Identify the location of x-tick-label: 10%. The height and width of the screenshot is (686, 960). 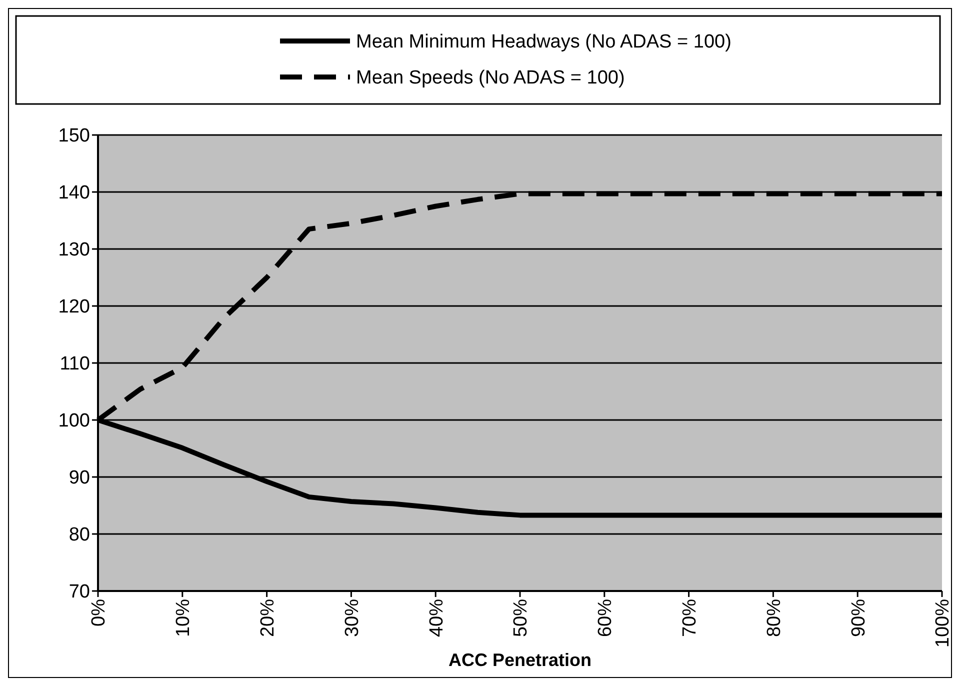
(183, 618).